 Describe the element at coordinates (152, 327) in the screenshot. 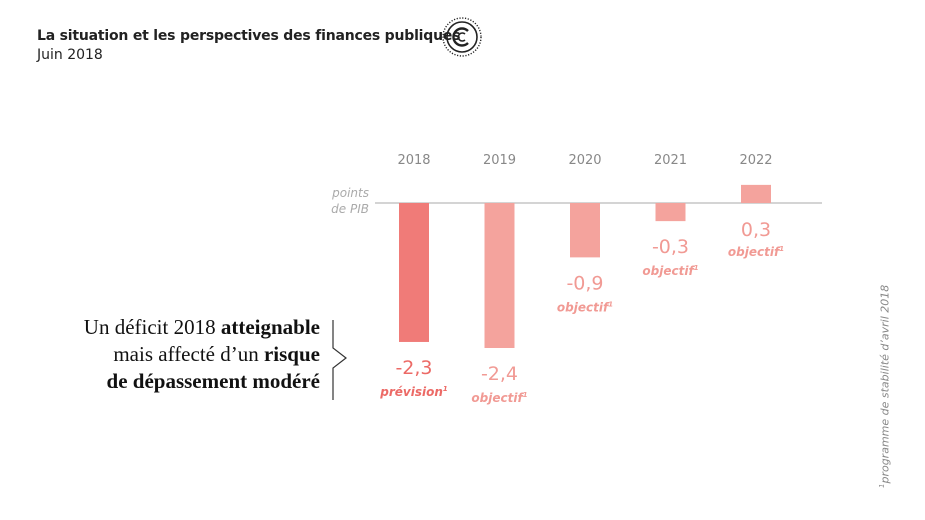

I see `headline-part-1: Un déficit 2018` at that location.